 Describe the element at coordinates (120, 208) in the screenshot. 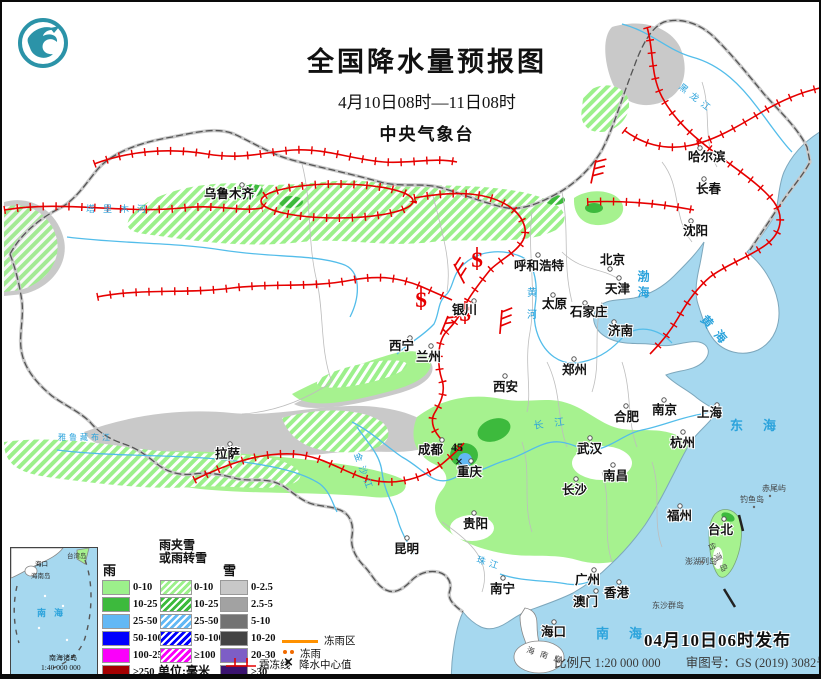

I see `svg-text: 塔里木河` at that location.